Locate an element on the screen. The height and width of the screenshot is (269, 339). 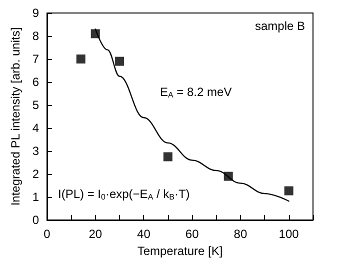
y-tick-label: 6 is located at coordinates (36, 82).